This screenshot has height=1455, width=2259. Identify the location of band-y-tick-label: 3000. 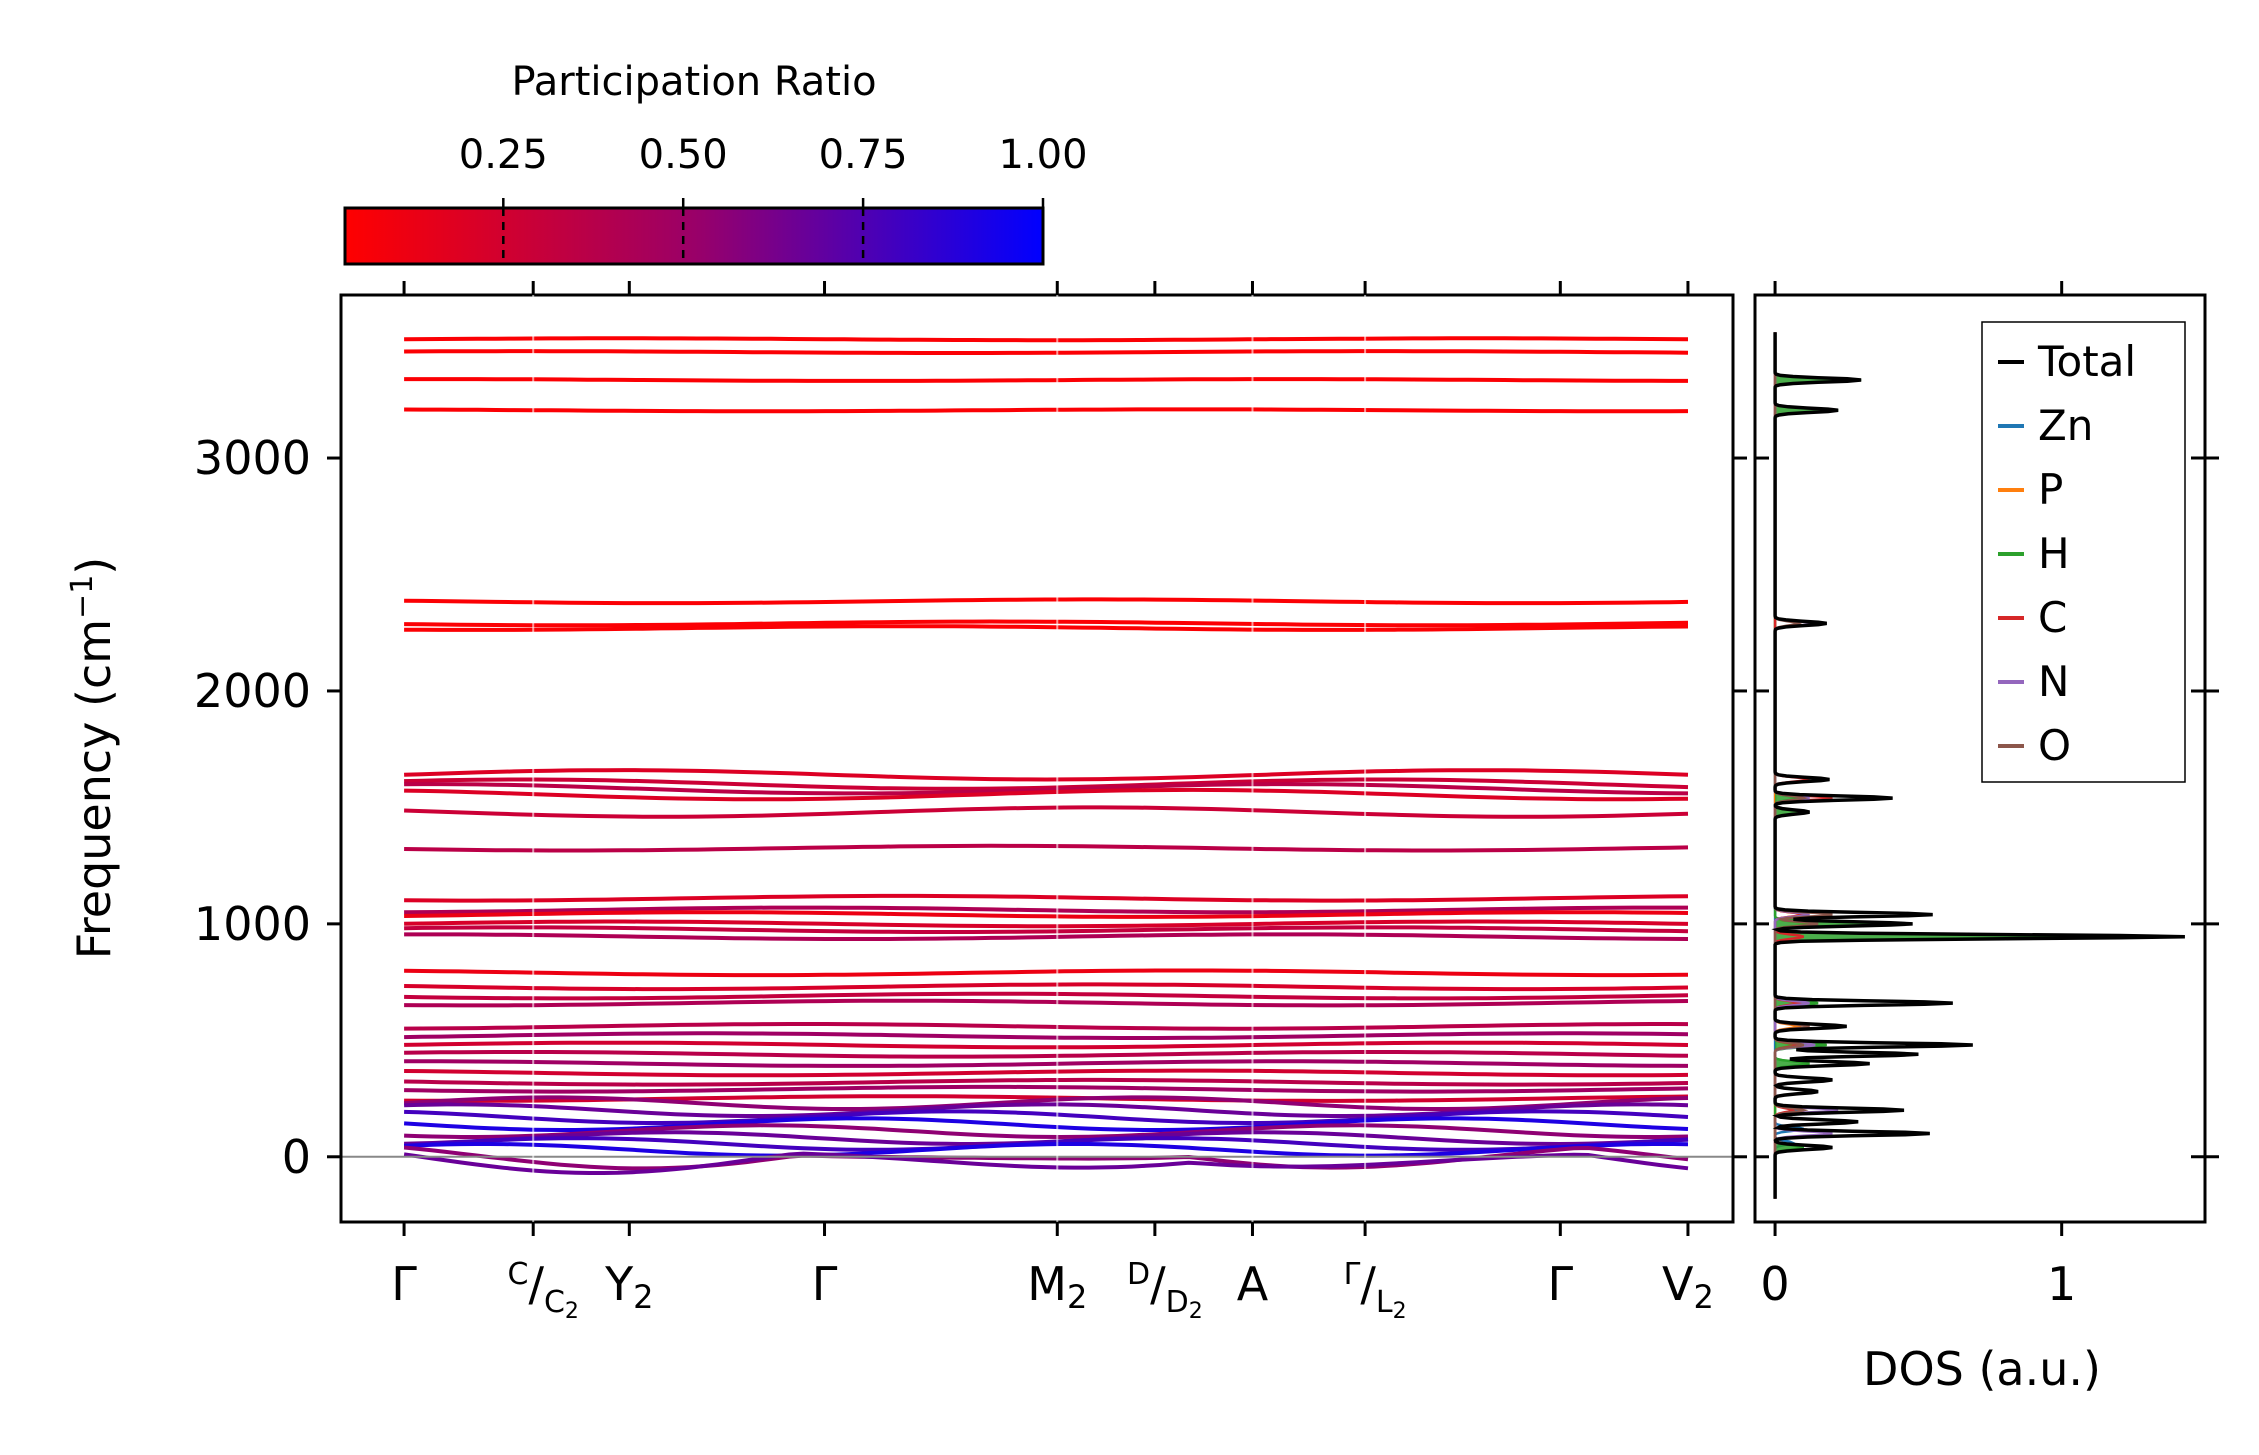
(252, 458).